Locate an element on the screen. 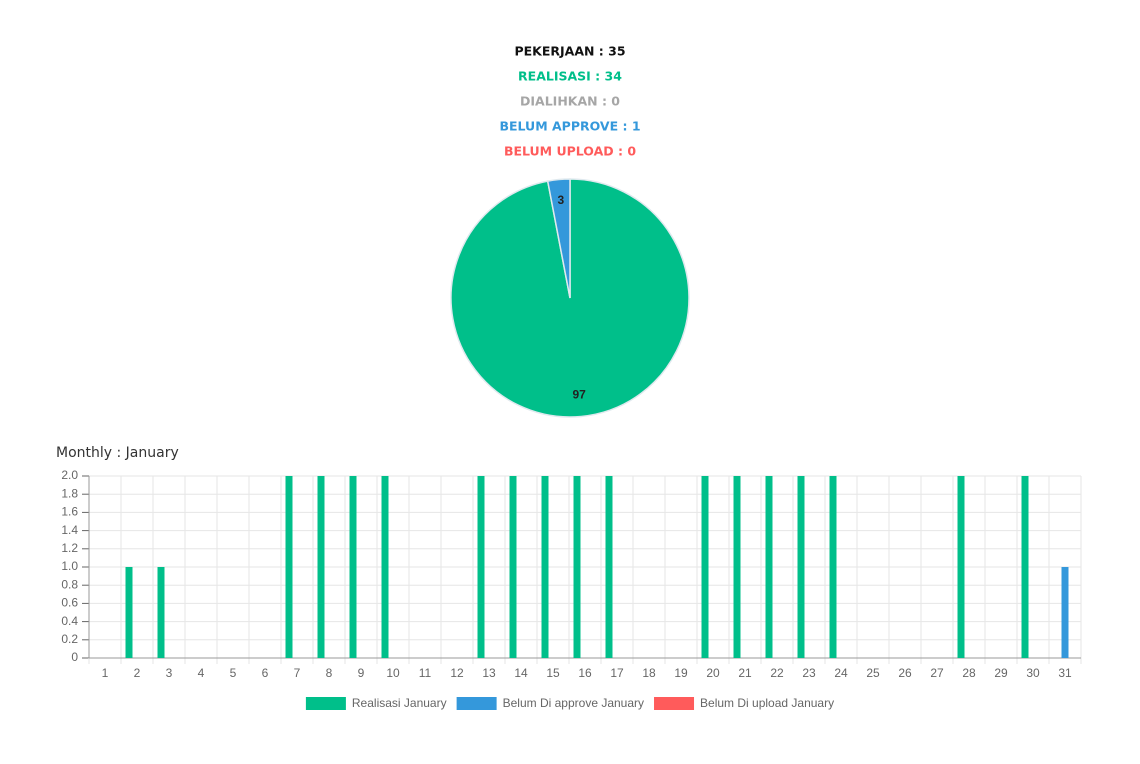 Image resolution: width=1140 pixels, height=764 pixels. y-tick-label: 0.4 is located at coordinates (69, 621).